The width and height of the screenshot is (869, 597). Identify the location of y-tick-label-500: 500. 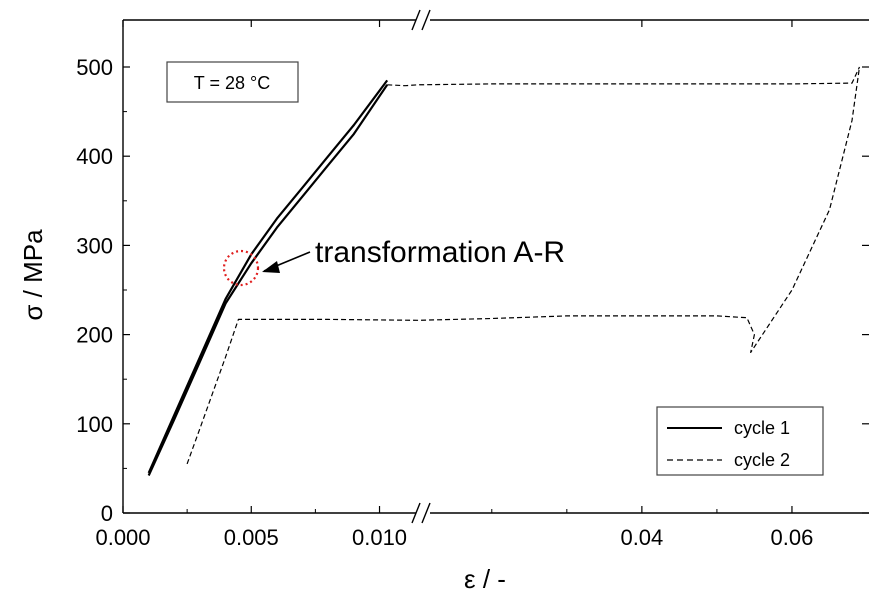
(94, 67).